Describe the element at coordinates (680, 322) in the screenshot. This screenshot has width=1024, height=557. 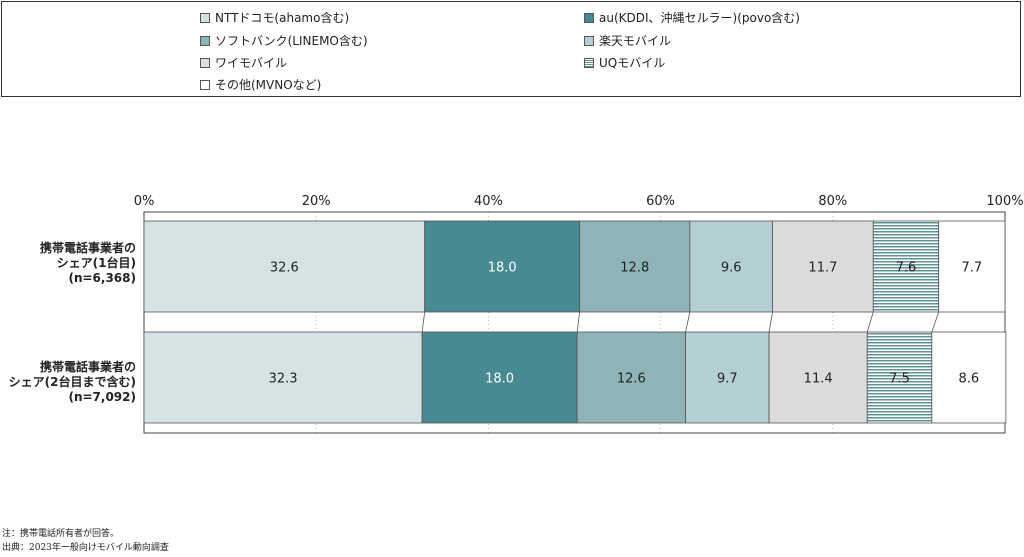
I see `segment-connectors` at that location.